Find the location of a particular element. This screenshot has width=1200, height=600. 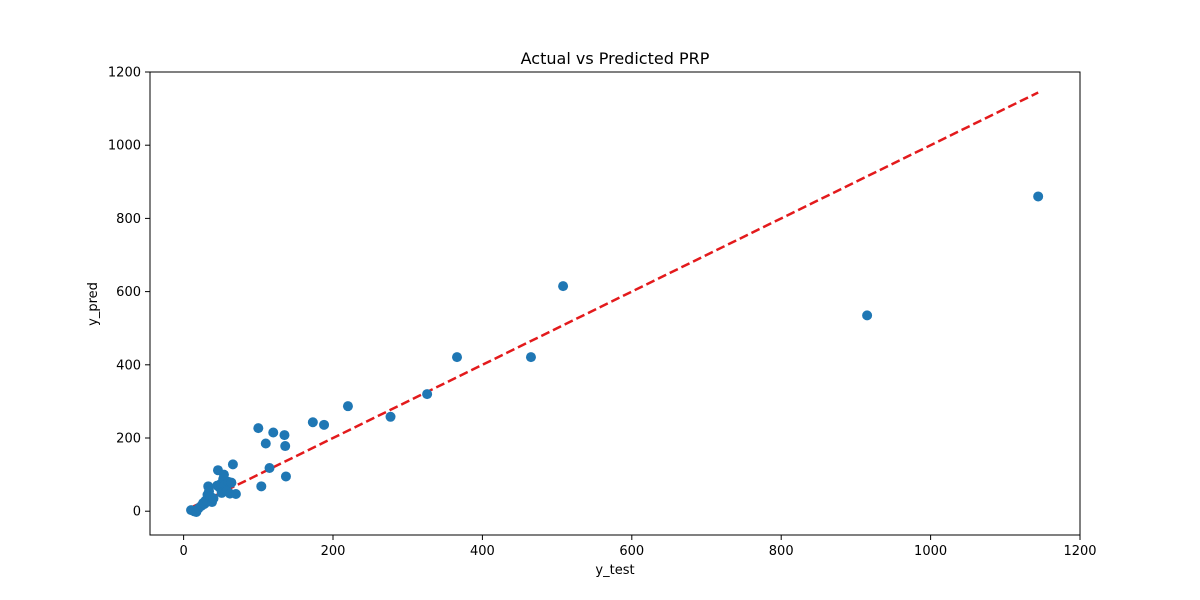

y-tick-label: 800 is located at coordinates (128, 219).